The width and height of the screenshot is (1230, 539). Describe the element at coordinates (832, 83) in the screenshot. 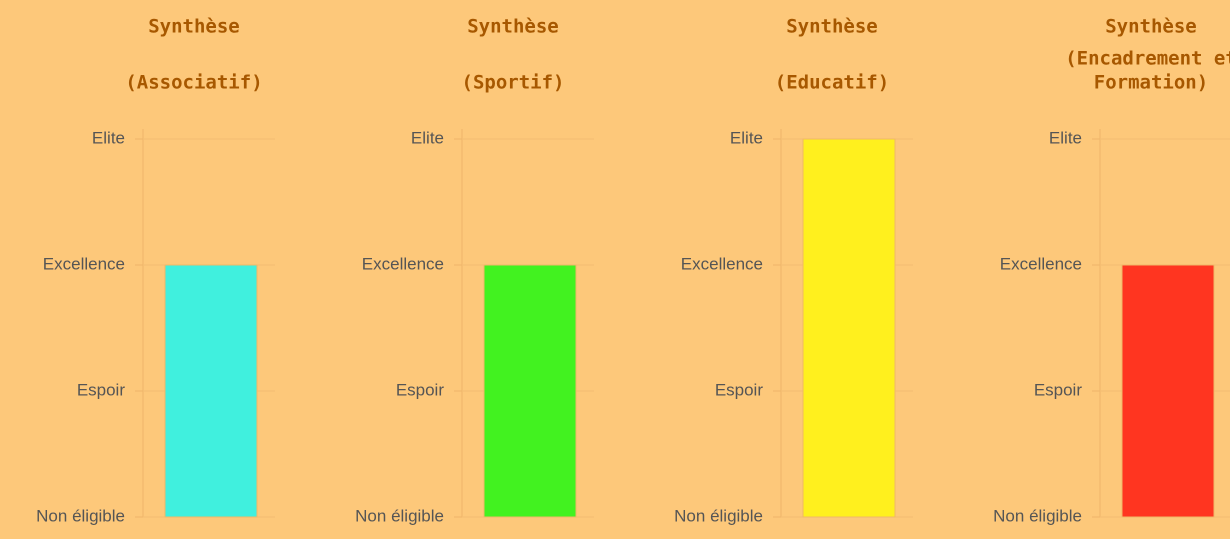

I see `chart-title: (Educatif)` at that location.